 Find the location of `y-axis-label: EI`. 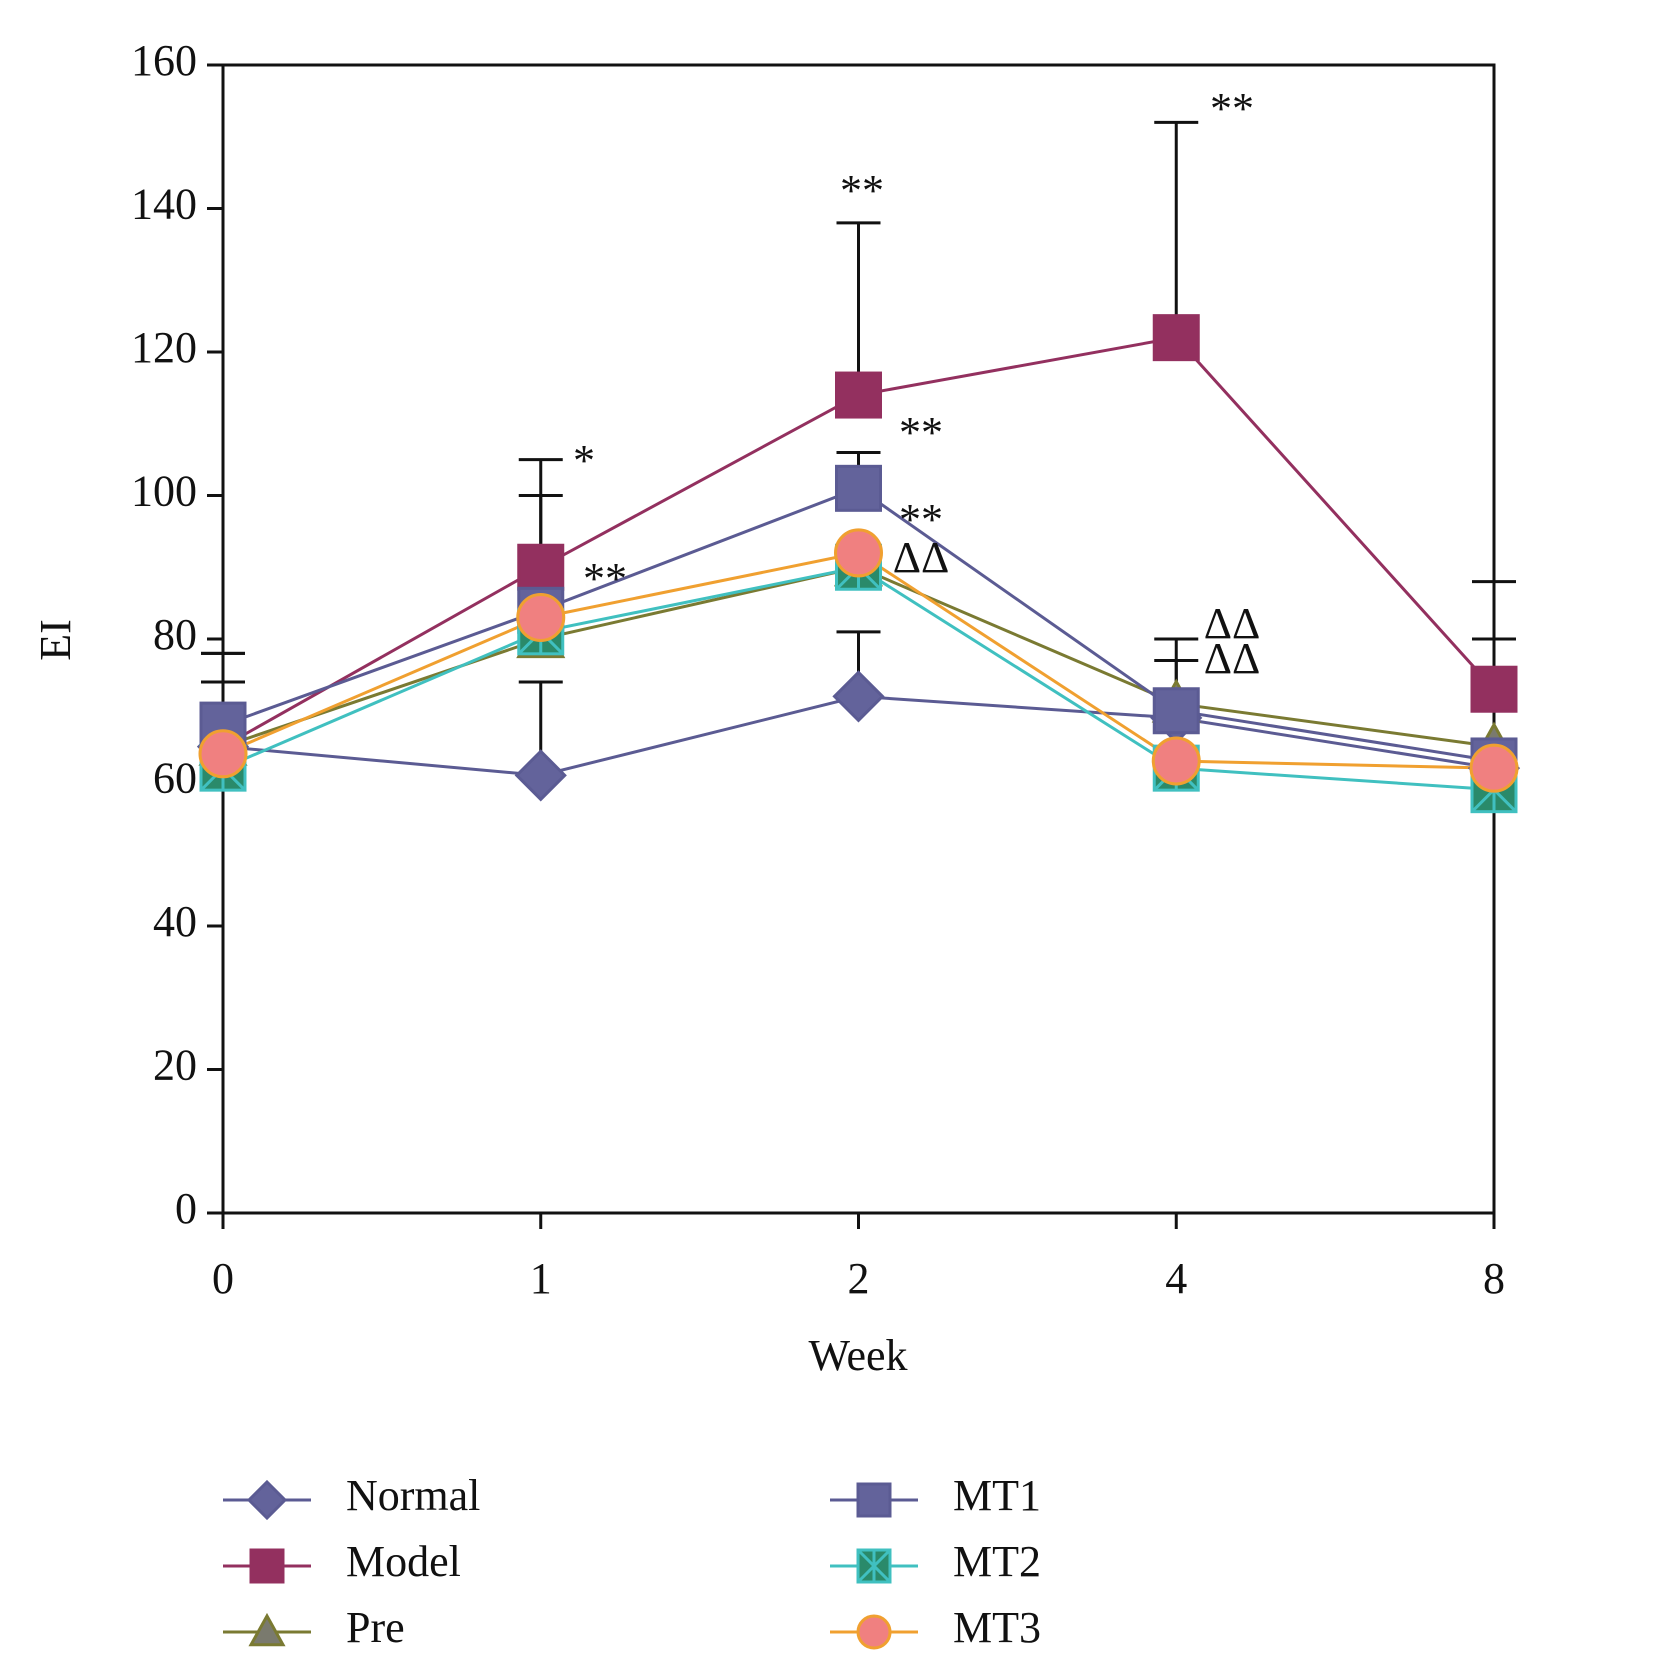

y-axis-label: EI is located at coordinates (55, 640).